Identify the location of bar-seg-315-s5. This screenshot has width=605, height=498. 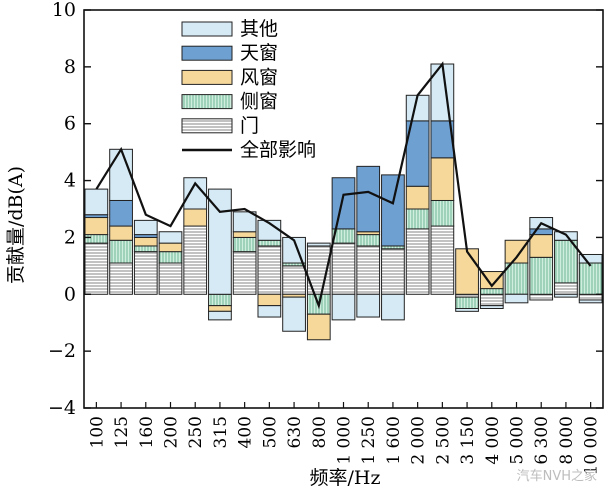
(220, 315).